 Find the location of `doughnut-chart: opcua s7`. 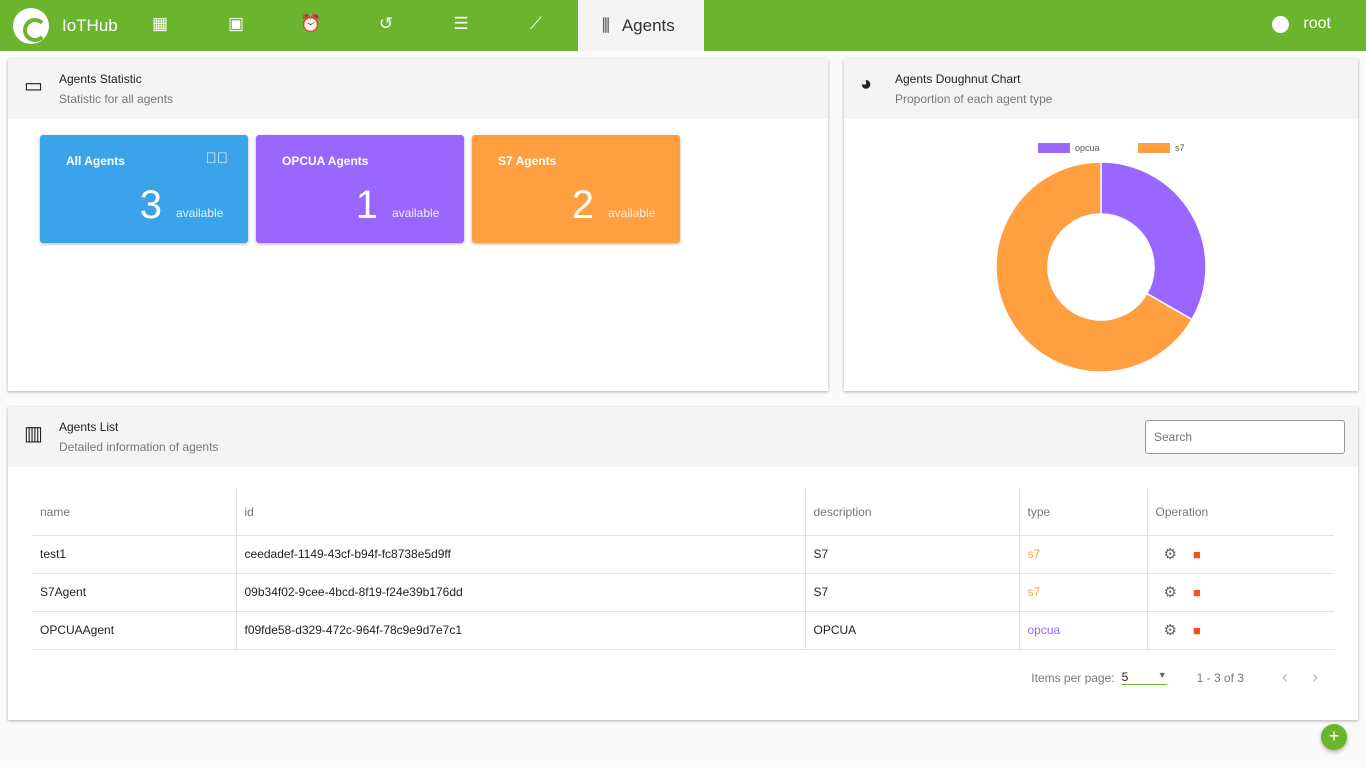

doughnut-chart: opcua s7 is located at coordinates (1101, 258).